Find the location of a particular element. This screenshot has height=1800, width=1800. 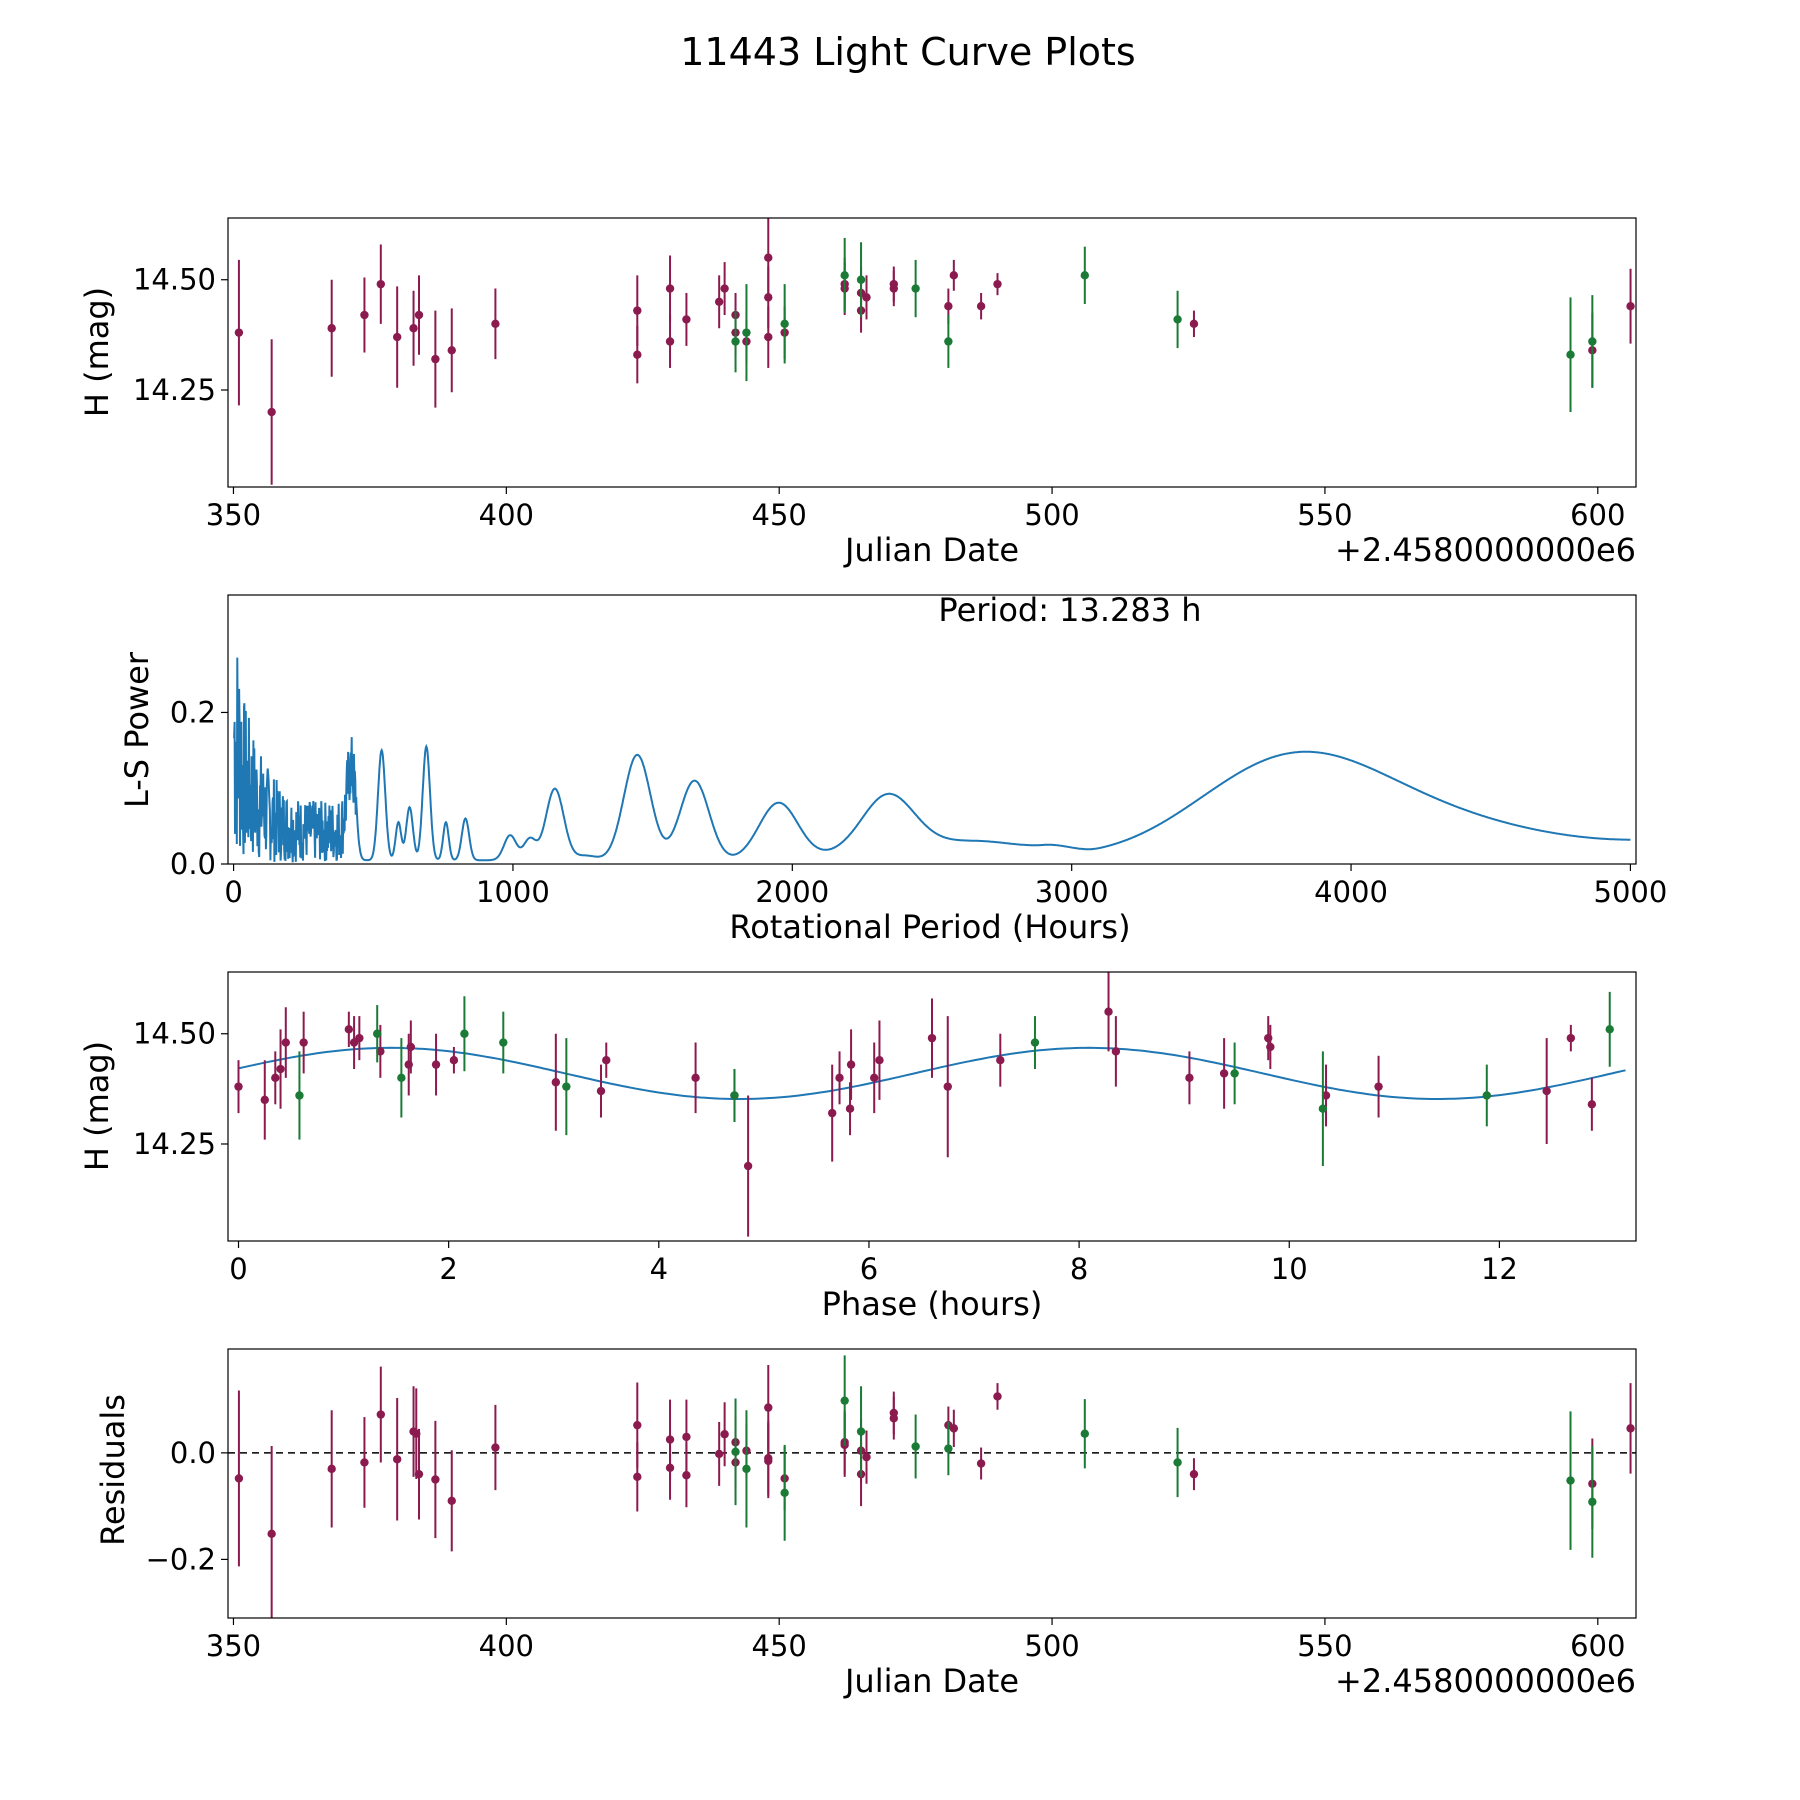

phased-xtick-label: 4 is located at coordinates (659, 1269).